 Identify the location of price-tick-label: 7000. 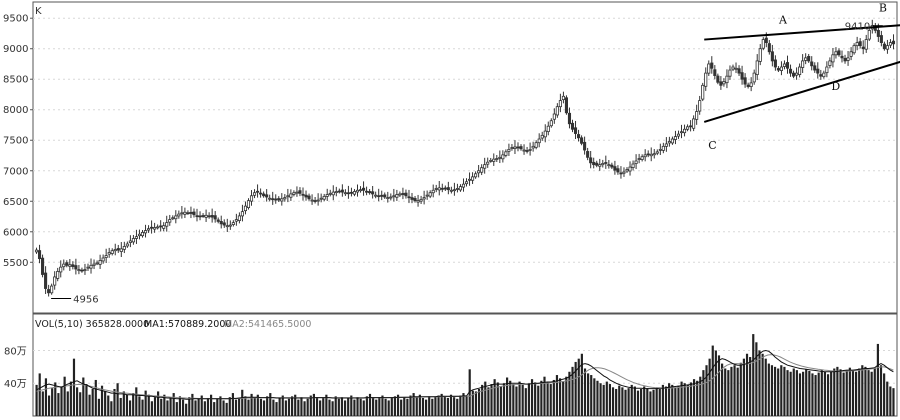
(15, 171).